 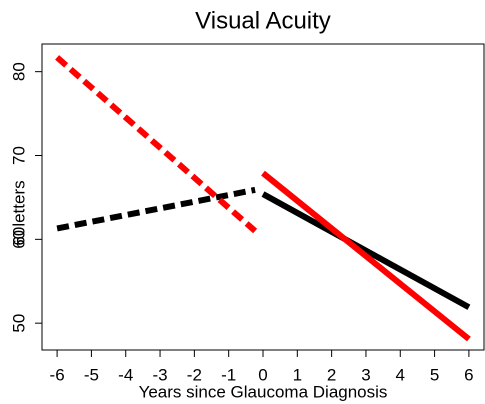 What do you see at coordinates (125, 374) in the screenshot?
I see `x-tick-label: -4` at bounding box center [125, 374].